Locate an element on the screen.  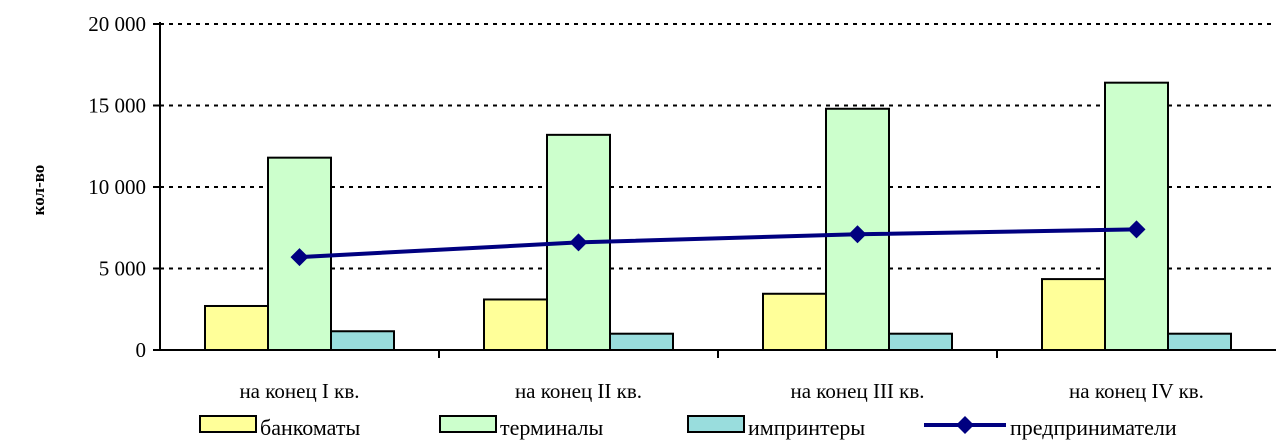
line-series is located at coordinates (718, 243).